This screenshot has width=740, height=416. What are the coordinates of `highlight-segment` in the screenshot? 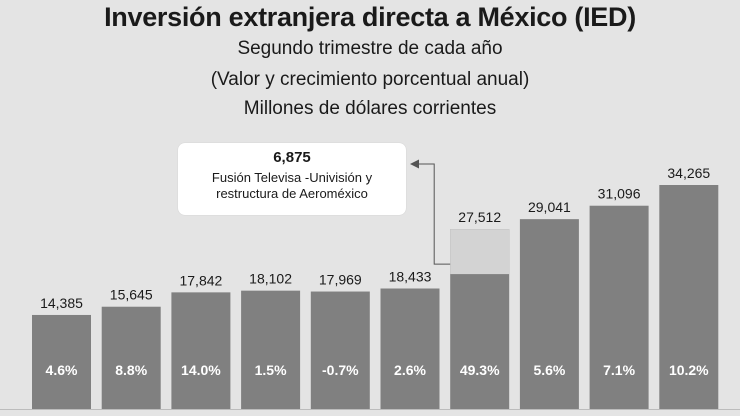 It's located at (480, 252).